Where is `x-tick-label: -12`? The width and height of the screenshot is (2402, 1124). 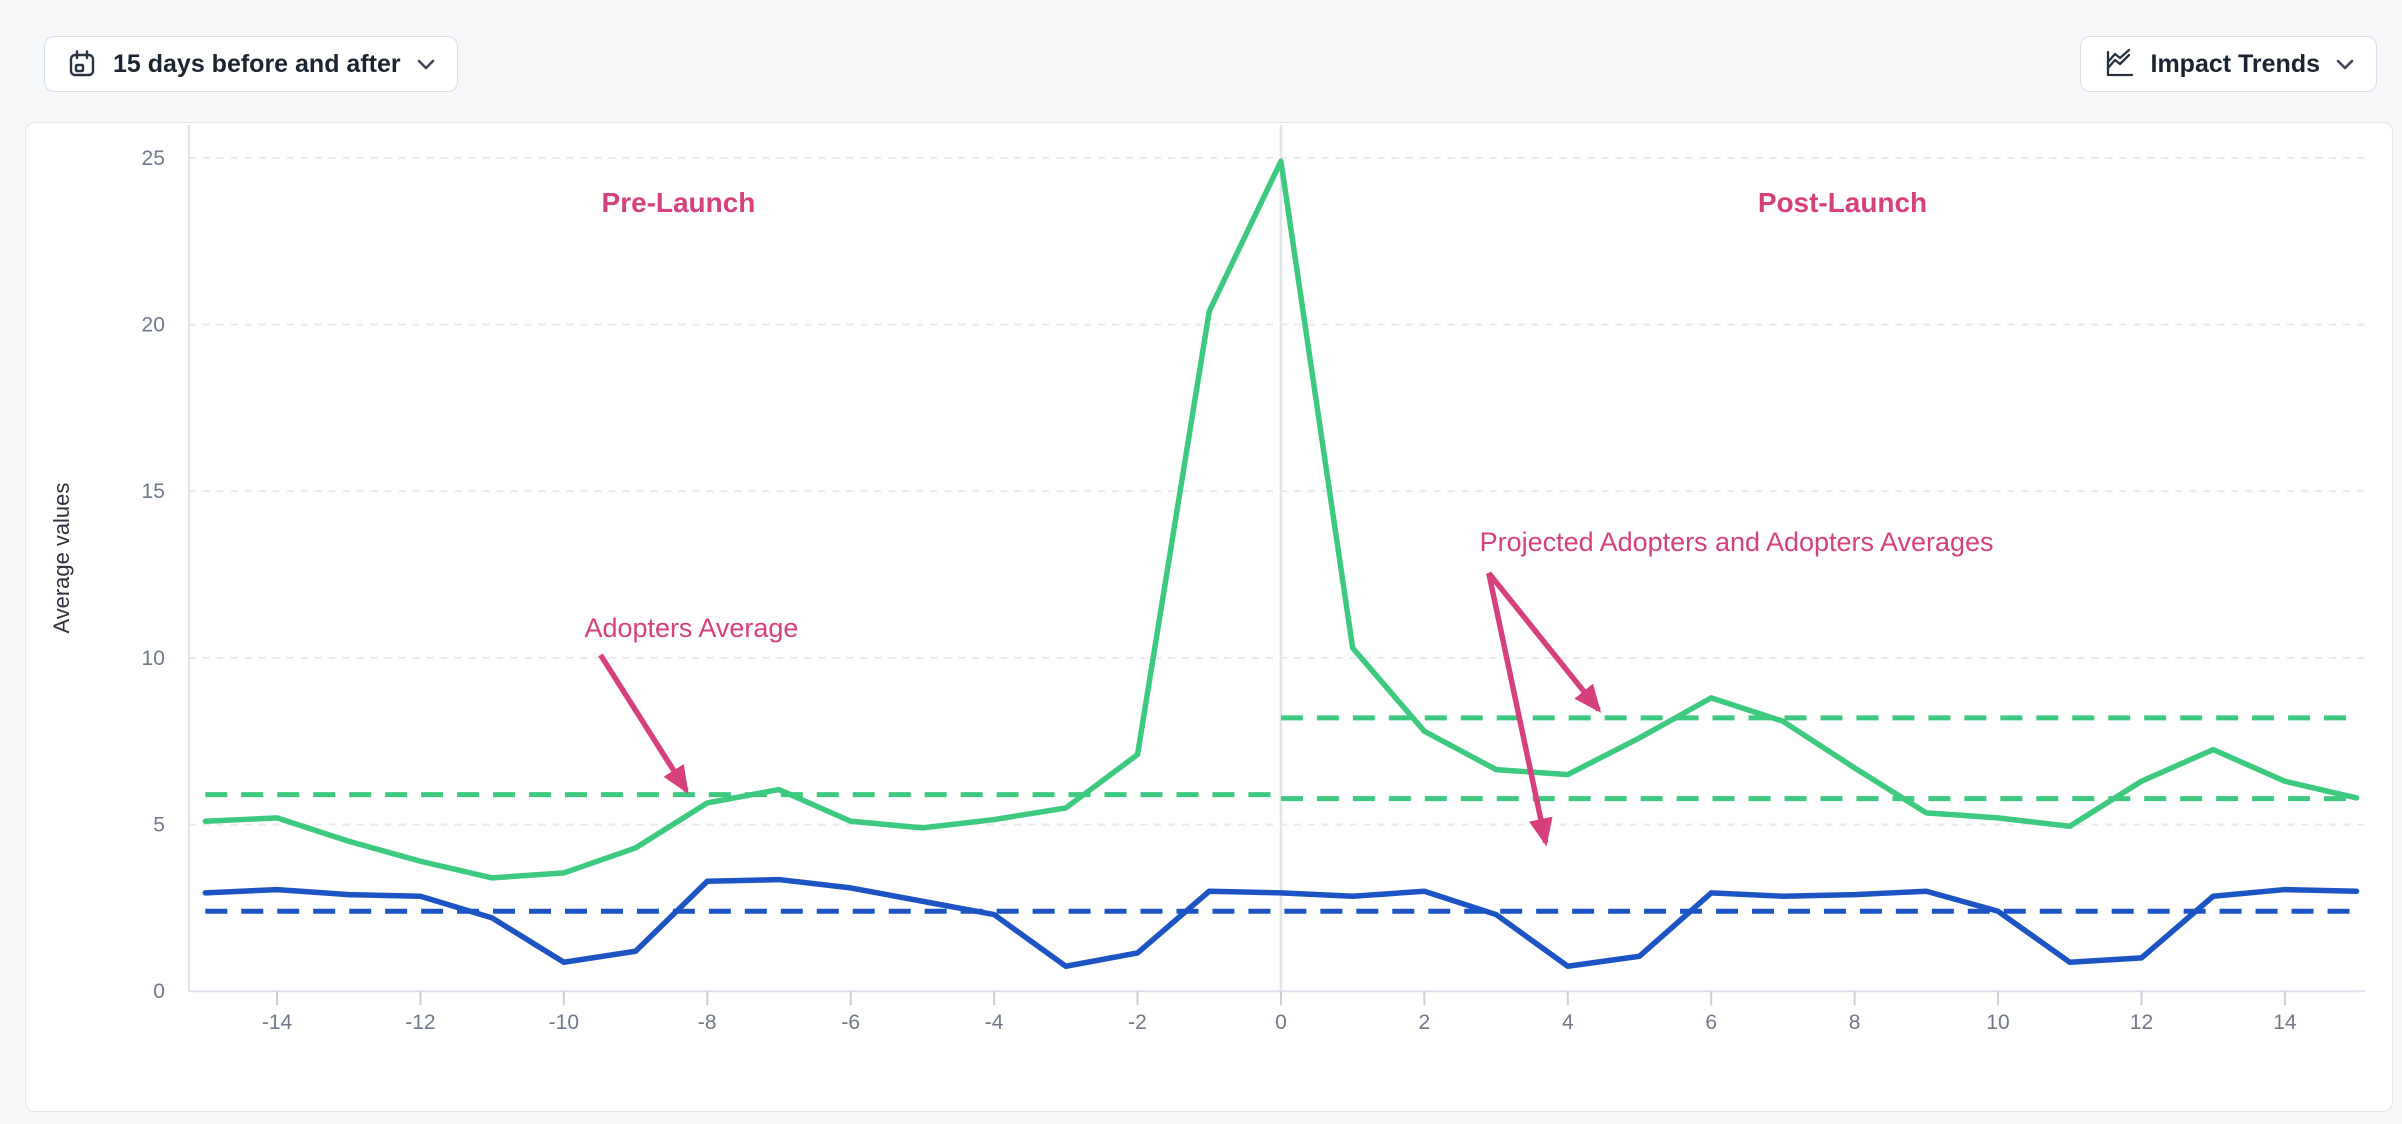 x-tick-label: -12 is located at coordinates (420, 1022).